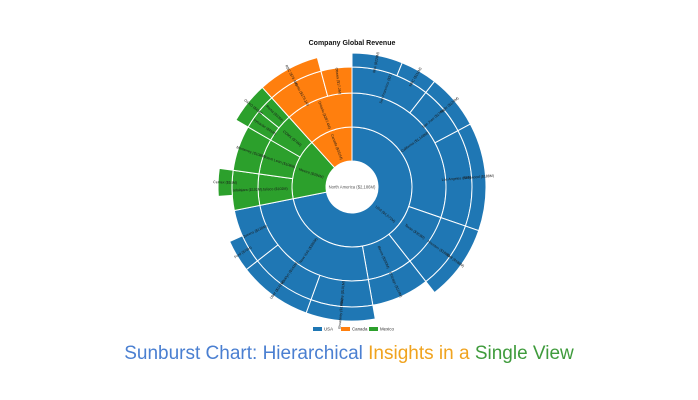  Describe the element at coordinates (291, 77) in the screenshot. I see `segment-rbc` at that location.